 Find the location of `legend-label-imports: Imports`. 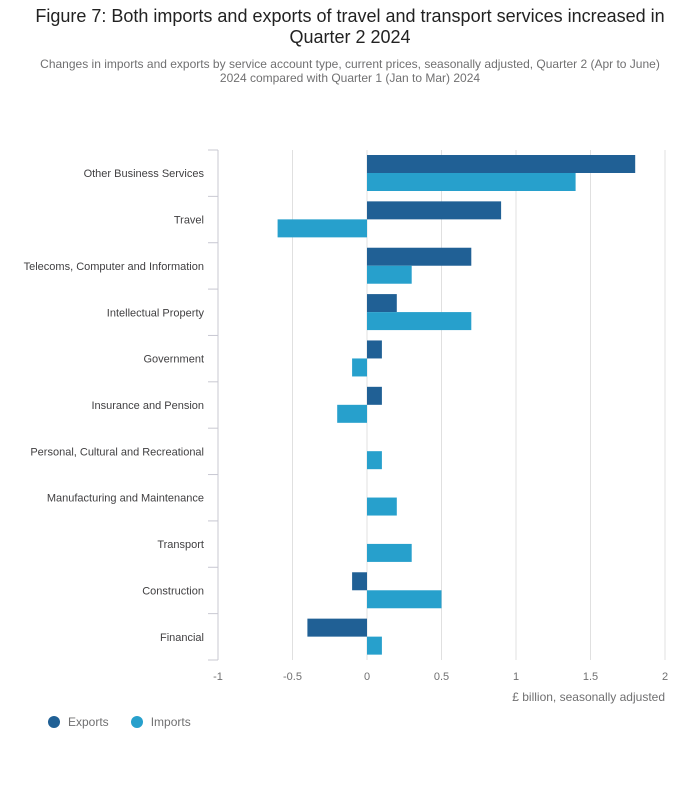

legend-label-imports: Imports is located at coordinates (170, 722).